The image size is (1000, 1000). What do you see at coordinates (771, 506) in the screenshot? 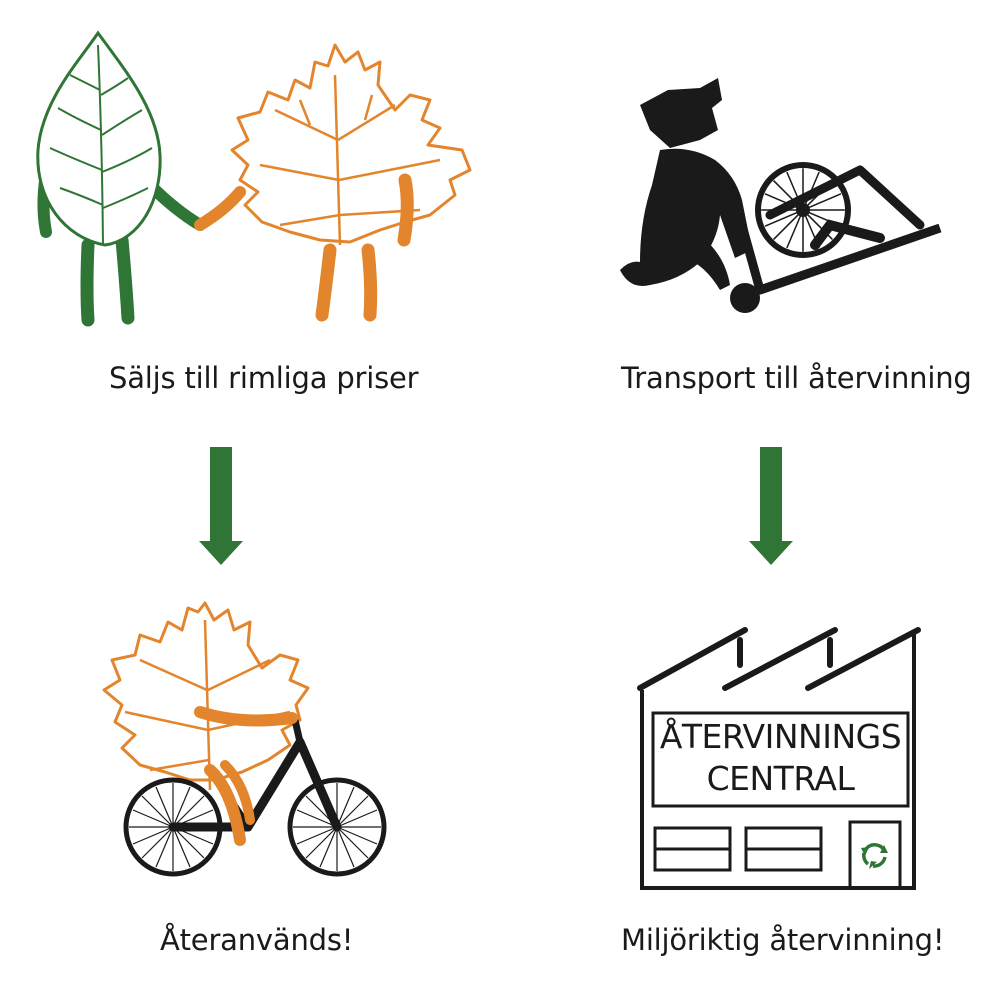
I see `down-arrow-right` at bounding box center [771, 506].